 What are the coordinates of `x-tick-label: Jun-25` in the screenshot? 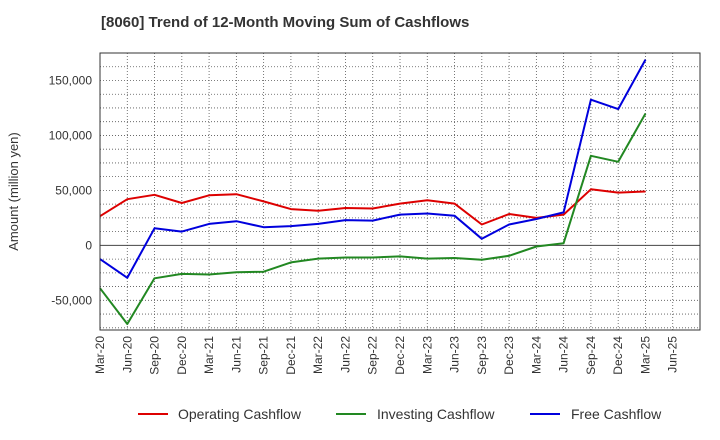 It's located at (673, 354).